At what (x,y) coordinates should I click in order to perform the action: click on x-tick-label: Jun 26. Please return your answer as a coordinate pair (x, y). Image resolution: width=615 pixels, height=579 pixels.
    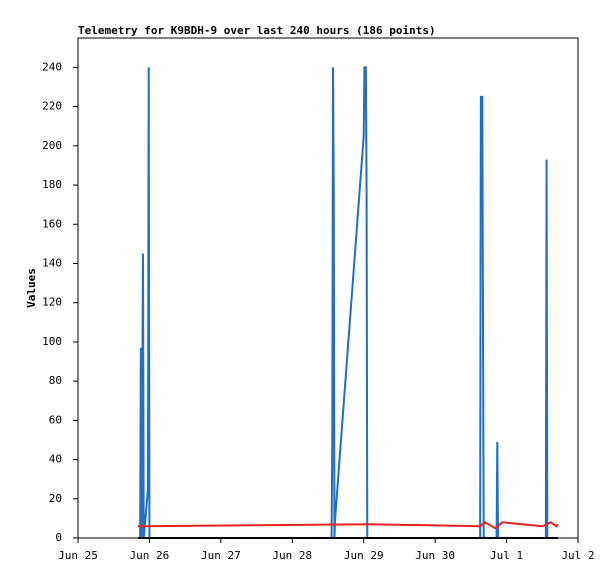
    Looking at the image, I should click on (150, 555).